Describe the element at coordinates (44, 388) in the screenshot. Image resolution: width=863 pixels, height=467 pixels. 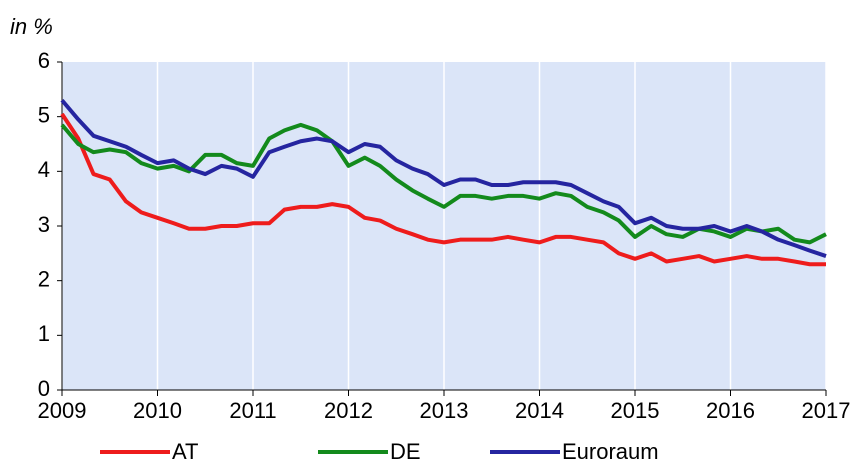
I see `y-tick-label: 0` at that location.